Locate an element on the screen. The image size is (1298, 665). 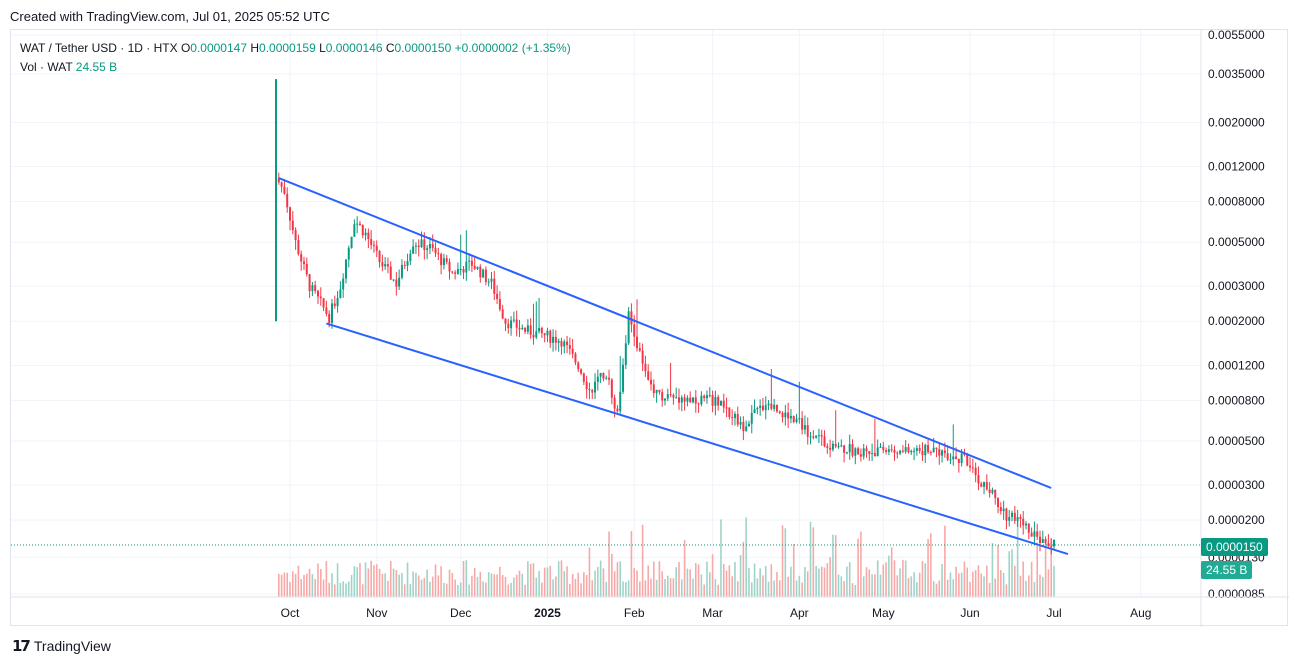
brand: 𝟭𝟳 TradingView is located at coordinates (61, 646).